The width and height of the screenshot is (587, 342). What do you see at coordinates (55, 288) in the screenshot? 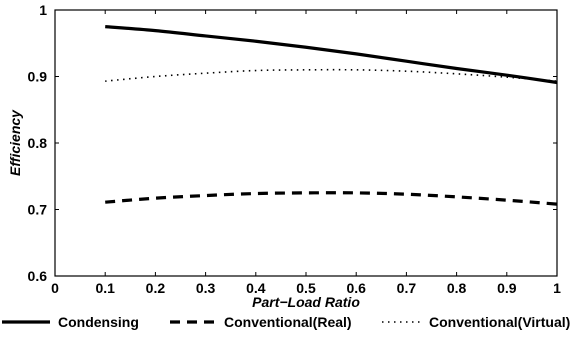
I see `x-tick-label: 0` at bounding box center [55, 288].